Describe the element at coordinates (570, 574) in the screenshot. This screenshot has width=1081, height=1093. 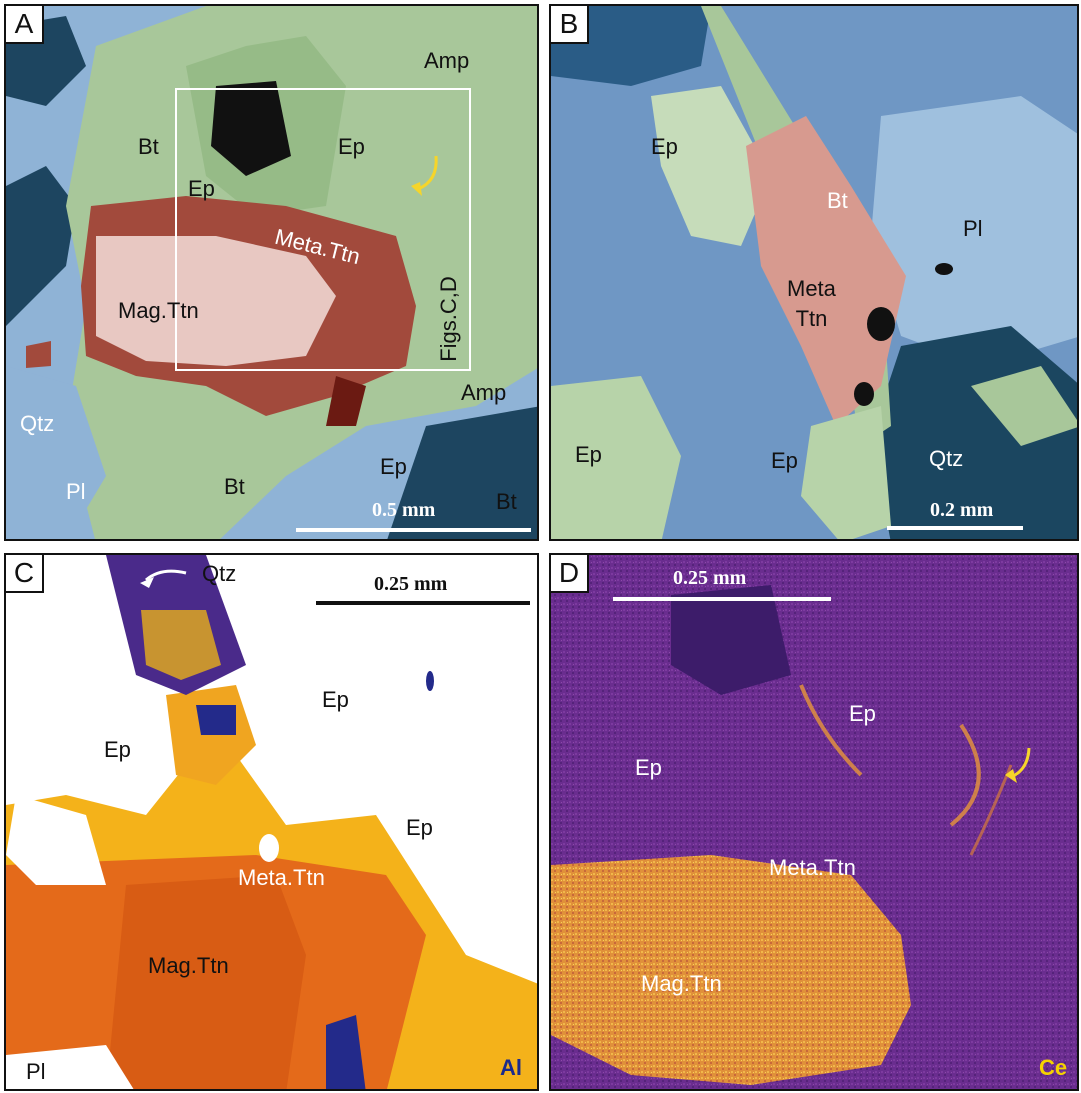
I see `panel-d-label: D` at that location.